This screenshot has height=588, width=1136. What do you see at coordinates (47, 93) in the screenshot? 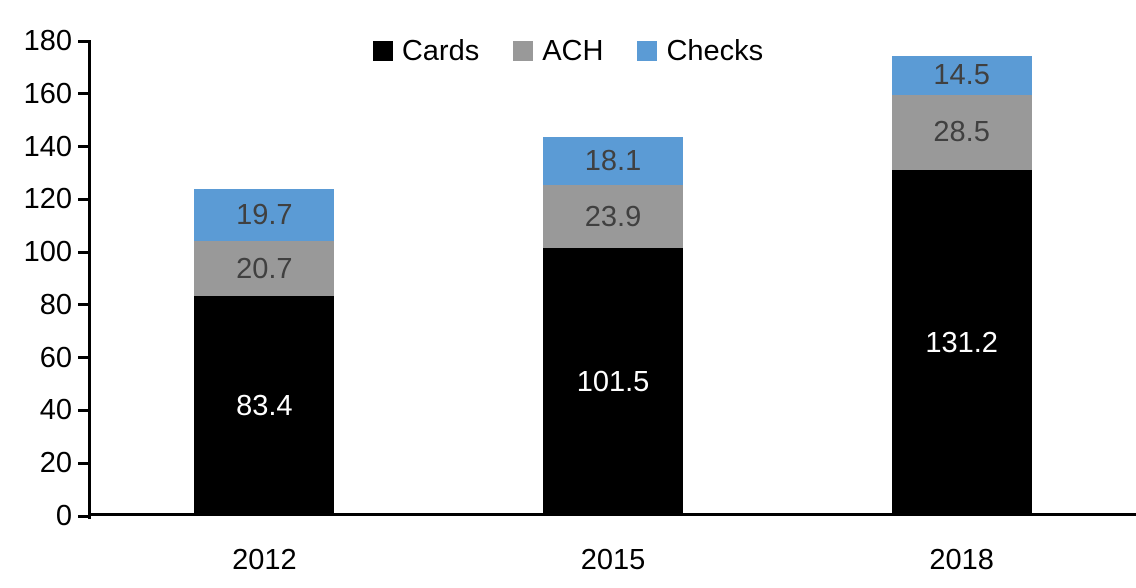
I see `y-axis-tick-label: 160` at bounding box center [47, 93].